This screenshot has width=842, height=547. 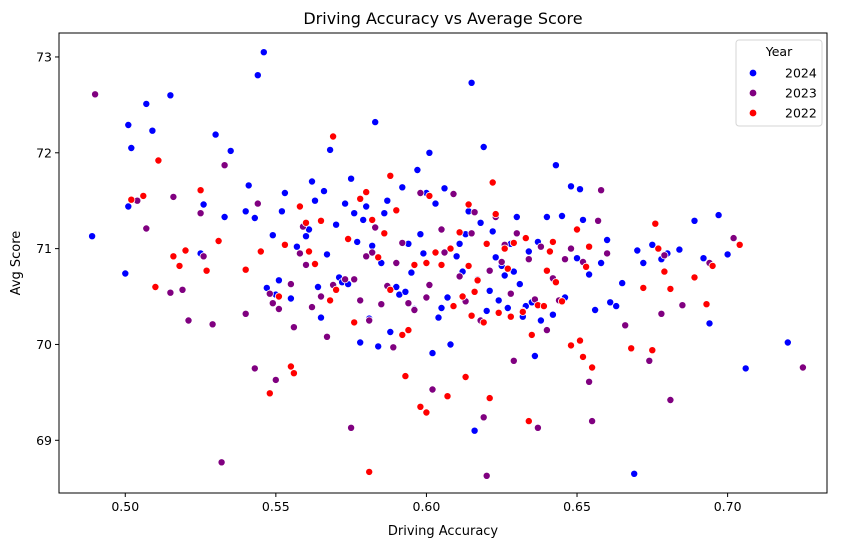 I want to click on y-axis-label: Avg Score, so click(x=16, y=263).